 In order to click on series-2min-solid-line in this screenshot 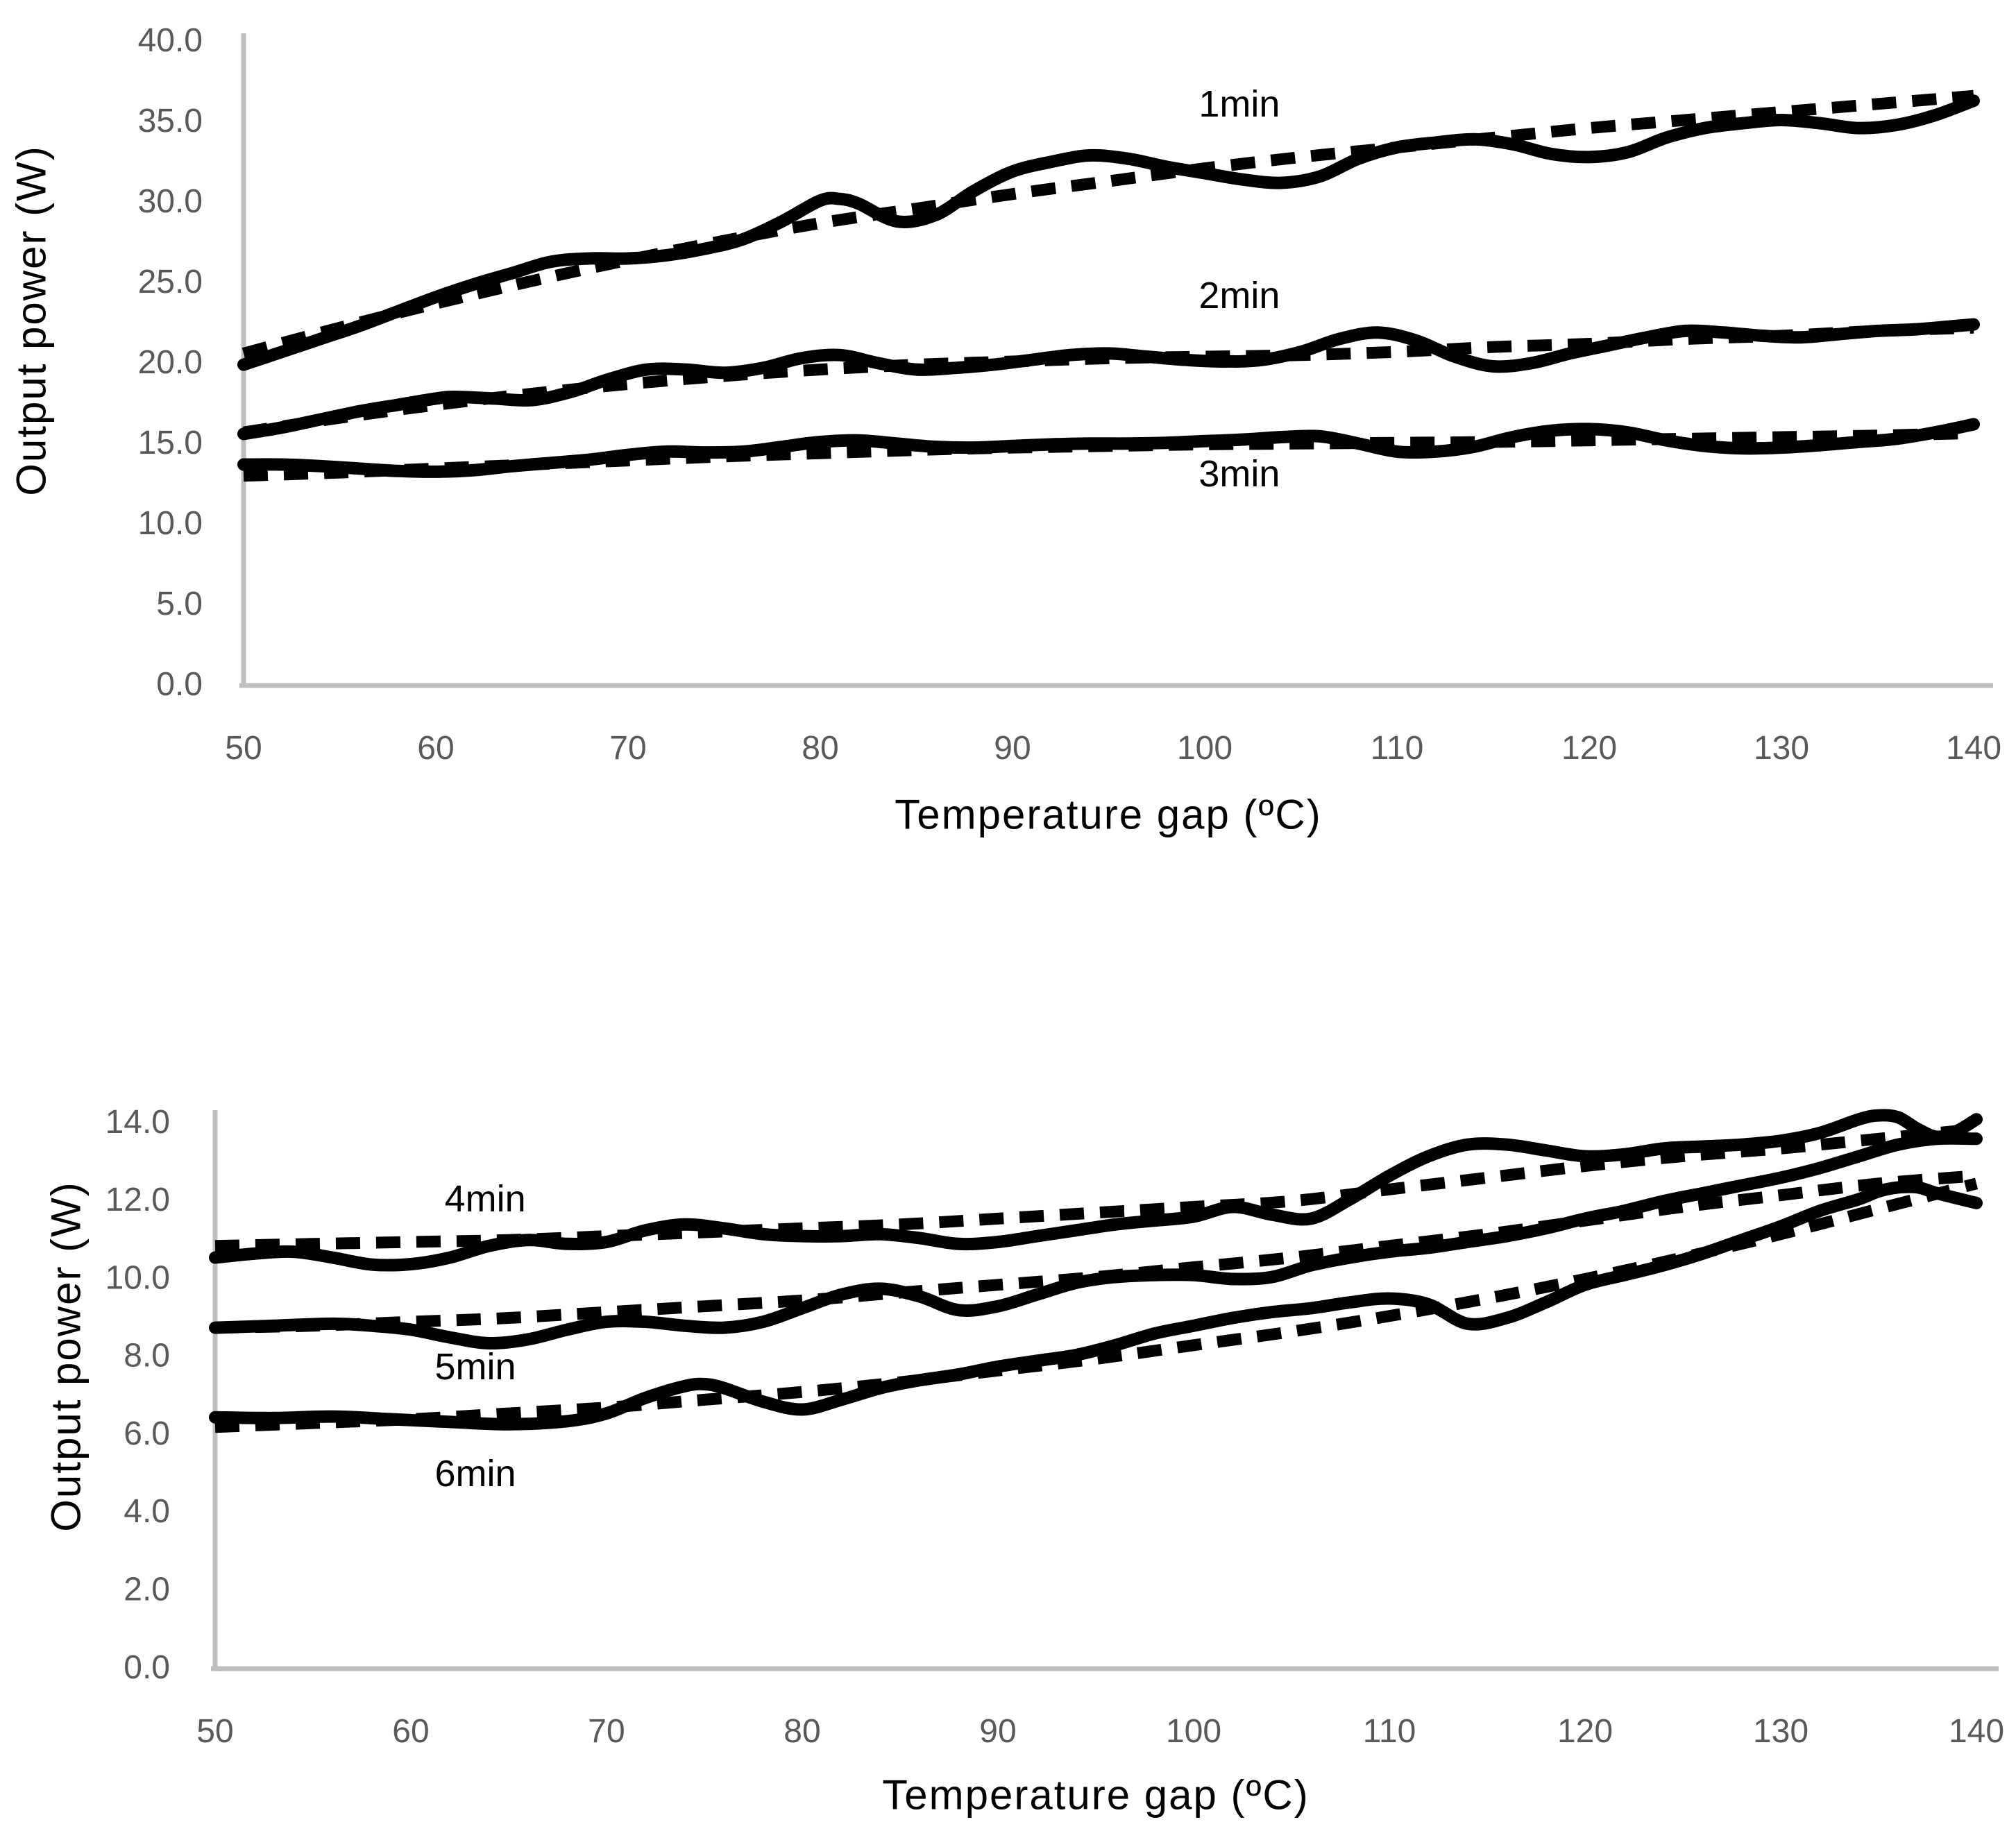, I will do `click(1108, 379)`.